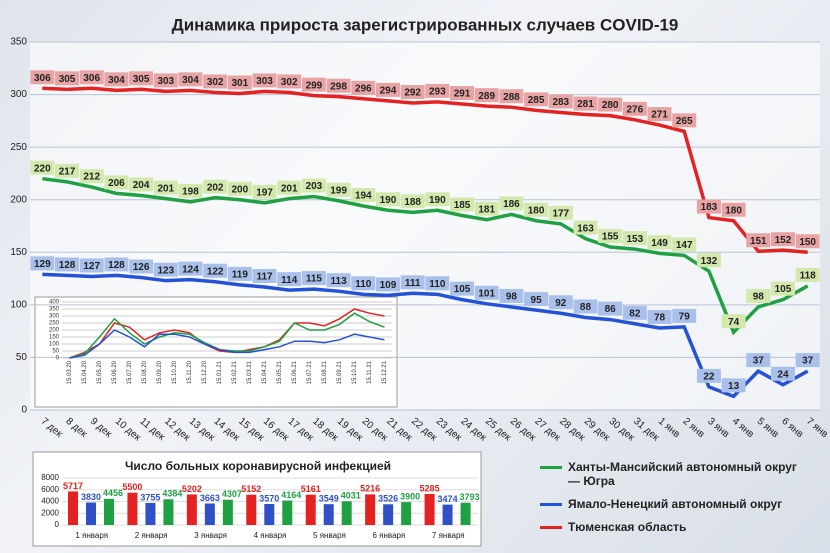  What do you see at coordinates (251, 430) in the screenshot?
I see `x-tick-label: 15 дек` at bounding box center [251, 430].